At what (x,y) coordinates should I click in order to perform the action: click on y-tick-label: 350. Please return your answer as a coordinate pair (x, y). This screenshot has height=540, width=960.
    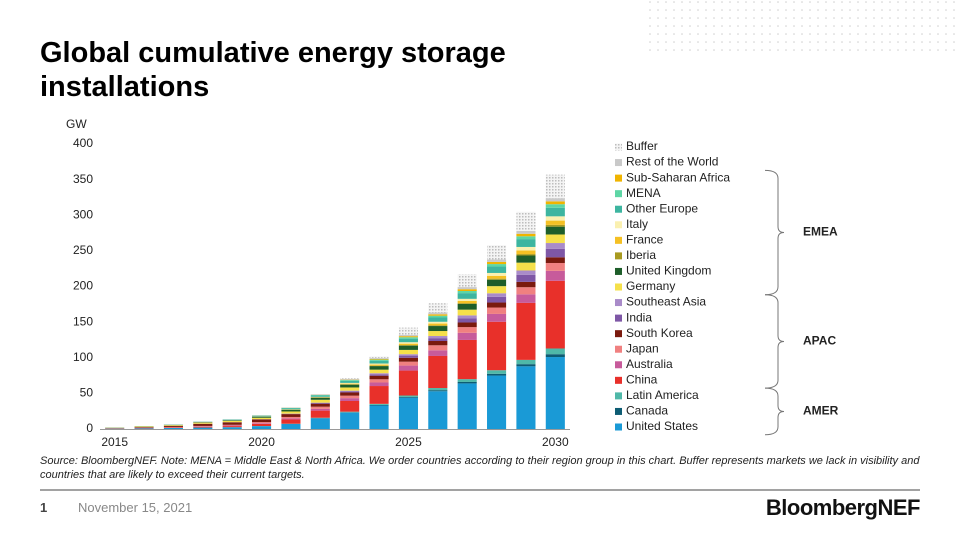
    Looking at the image, I should click on (83, 179).